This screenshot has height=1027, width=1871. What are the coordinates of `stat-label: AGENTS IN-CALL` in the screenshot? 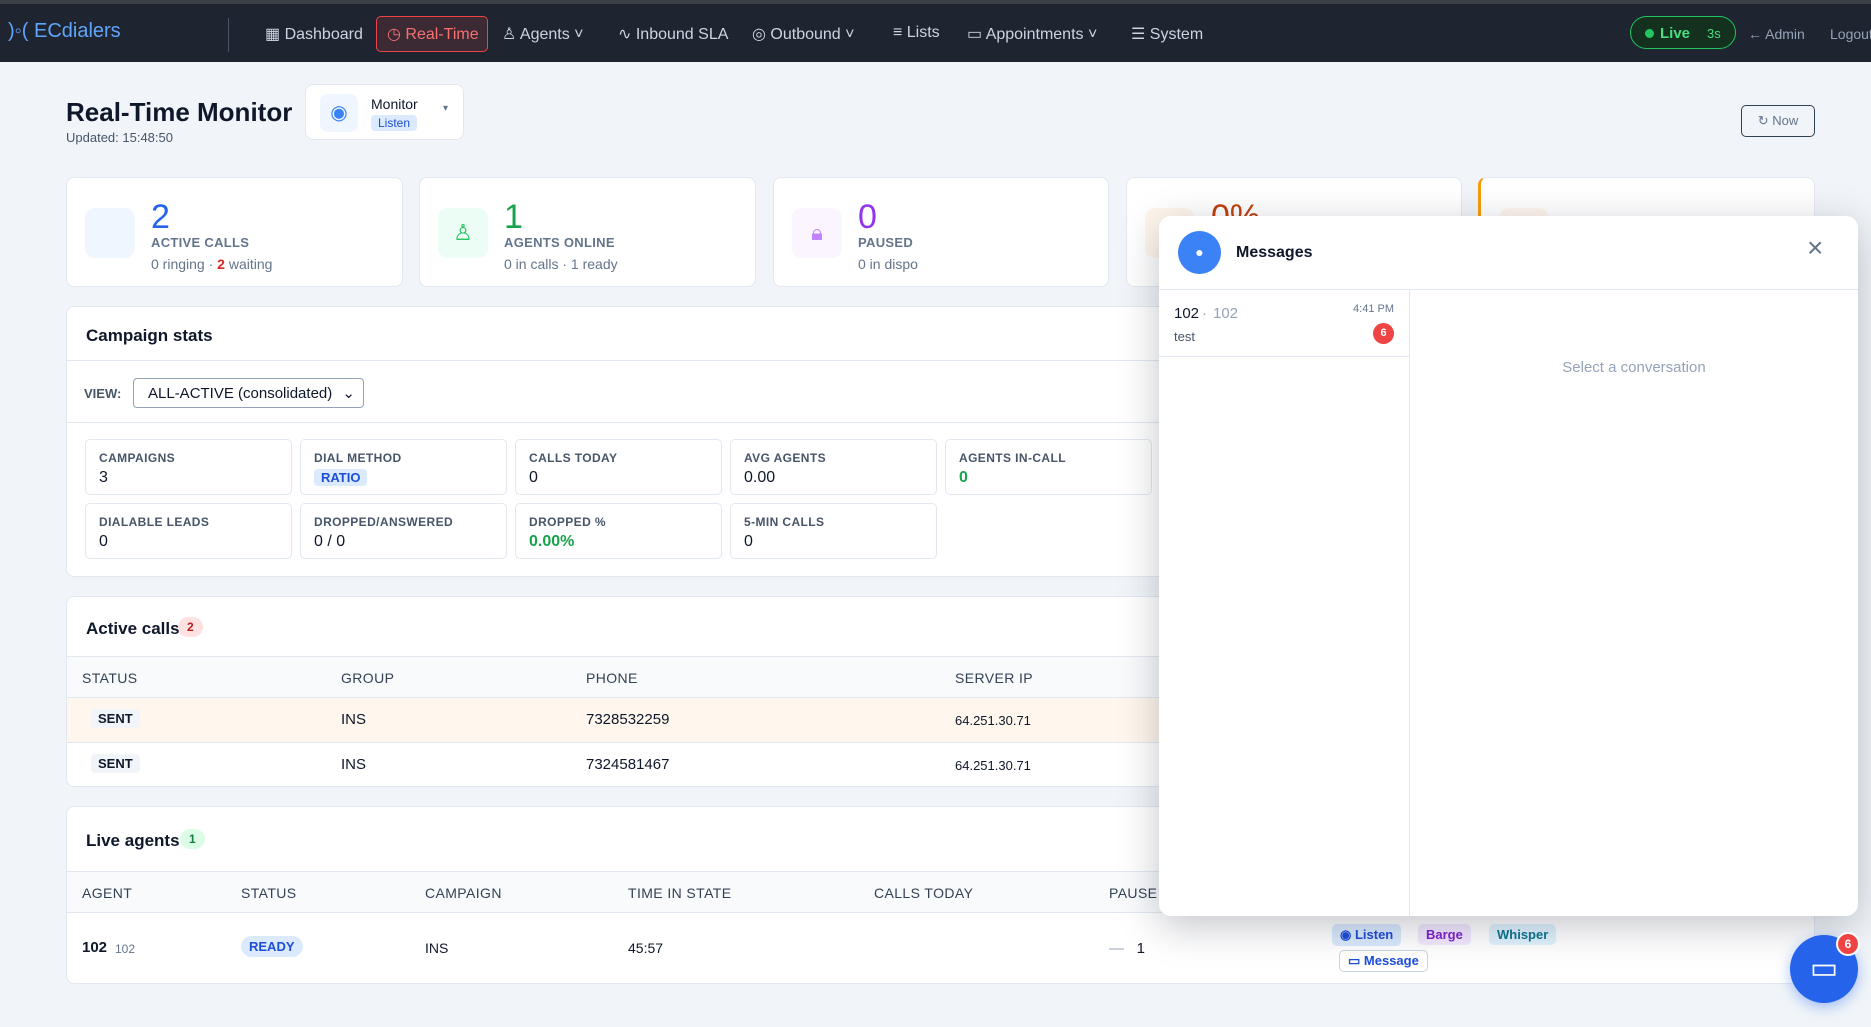 It's located at (1012, 458).